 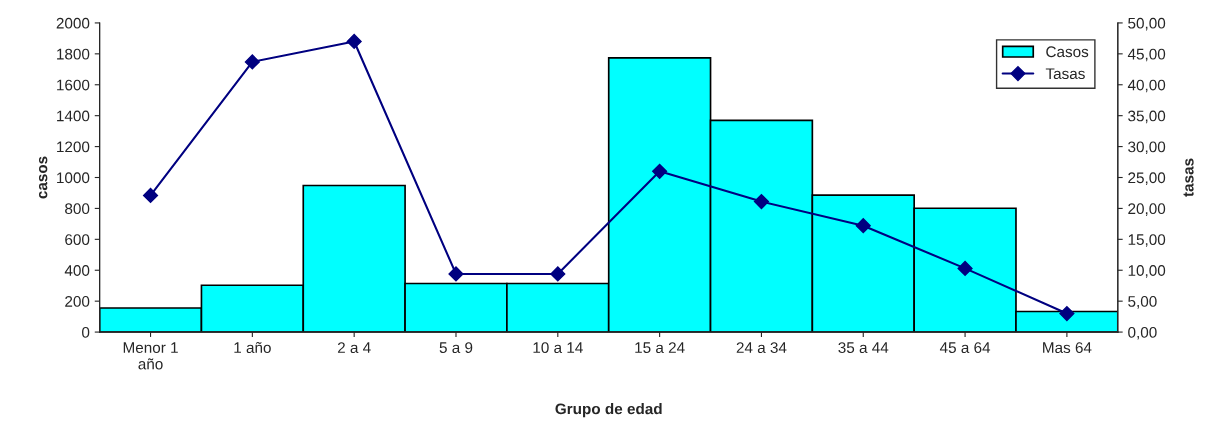 I want to click on y2-tick-label: 0,00, so click(x=1142, y=333).